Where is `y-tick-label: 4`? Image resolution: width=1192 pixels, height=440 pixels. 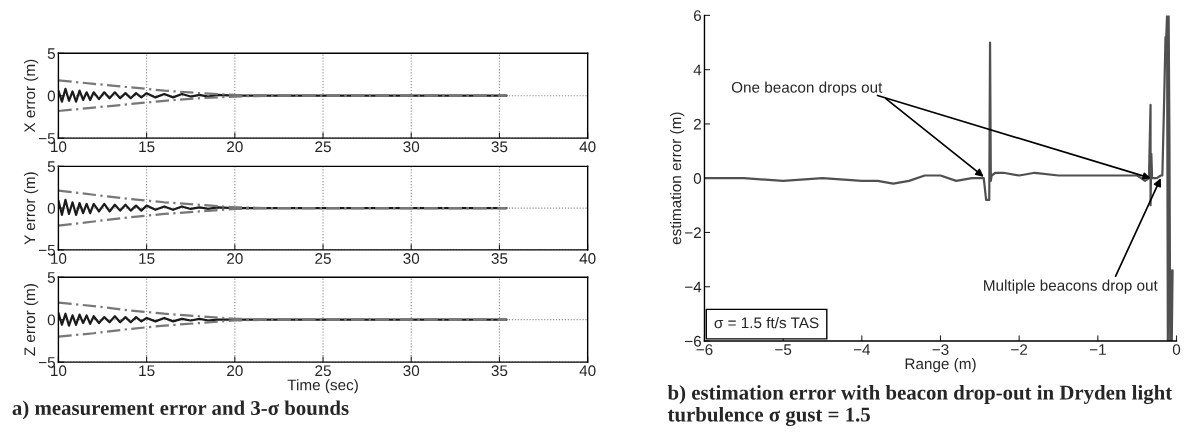 y-tick-label: 4 is located at coordinates (697, 70).